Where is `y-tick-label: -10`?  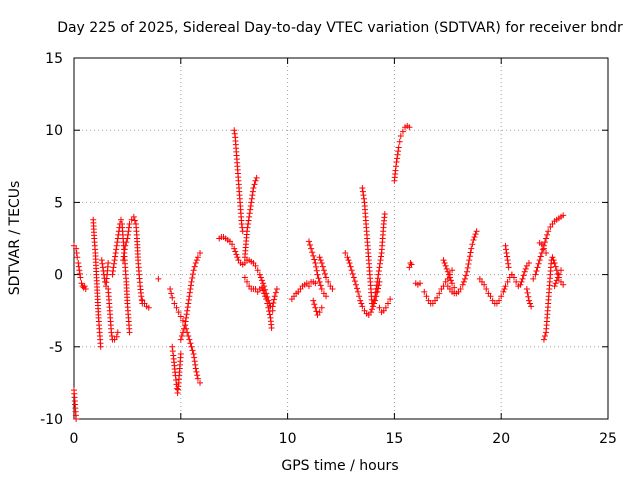
y-tick-label: -10 is located at coordinates (51, 420).